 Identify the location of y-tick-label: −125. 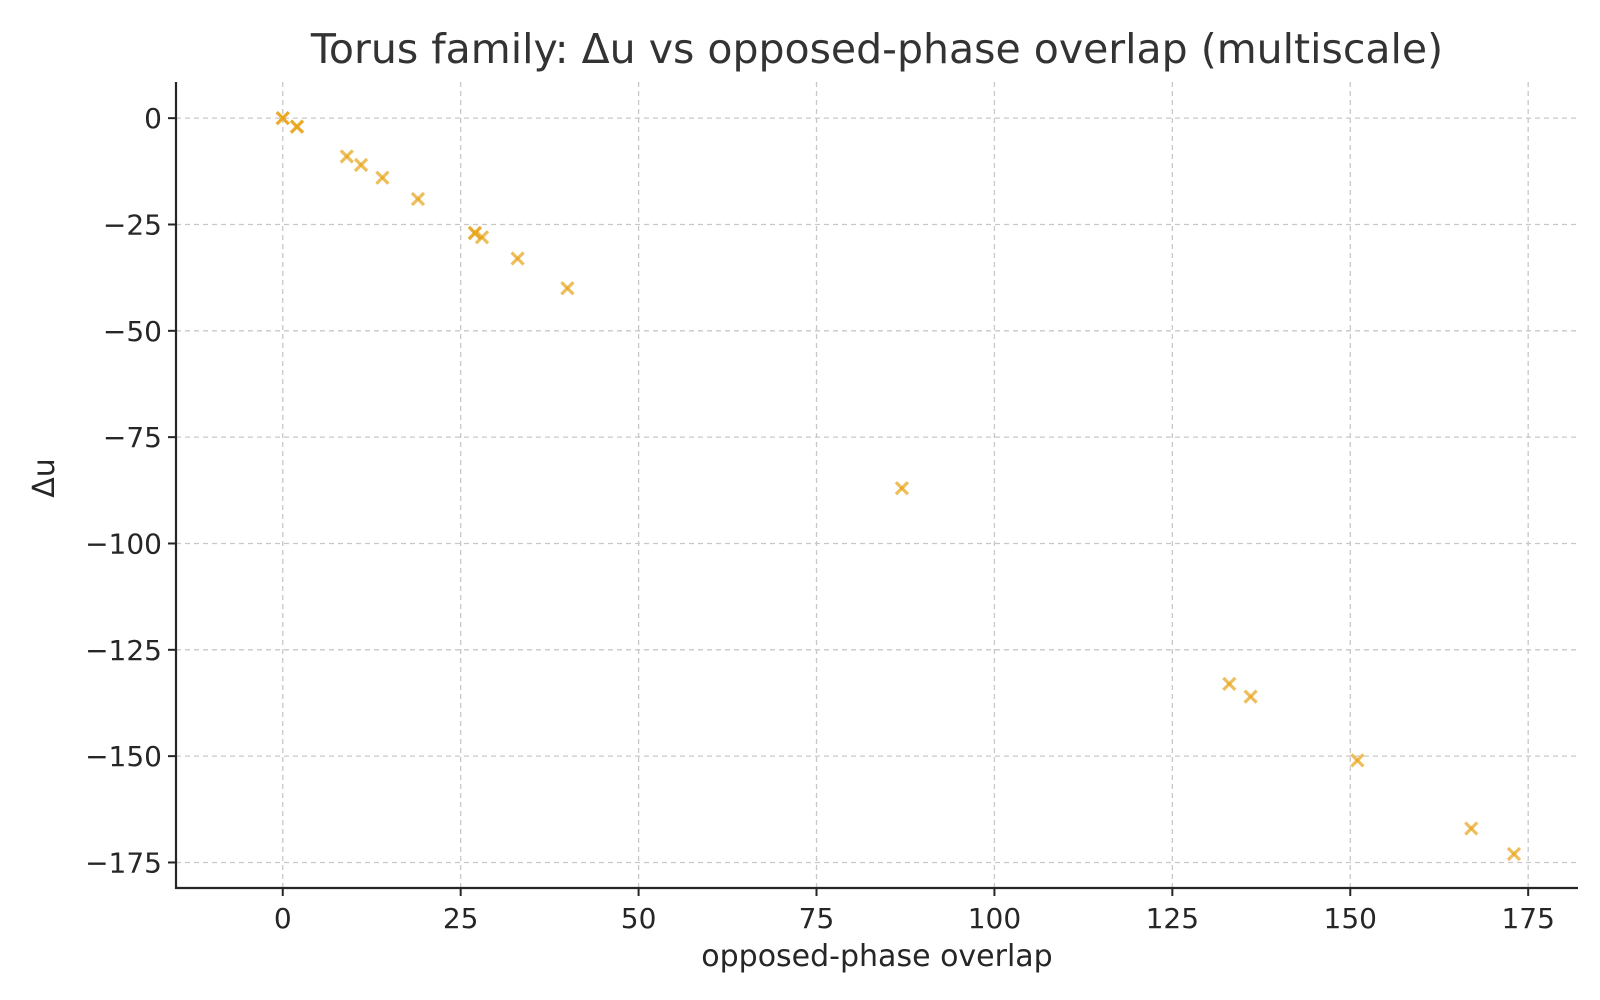
(123, 650).